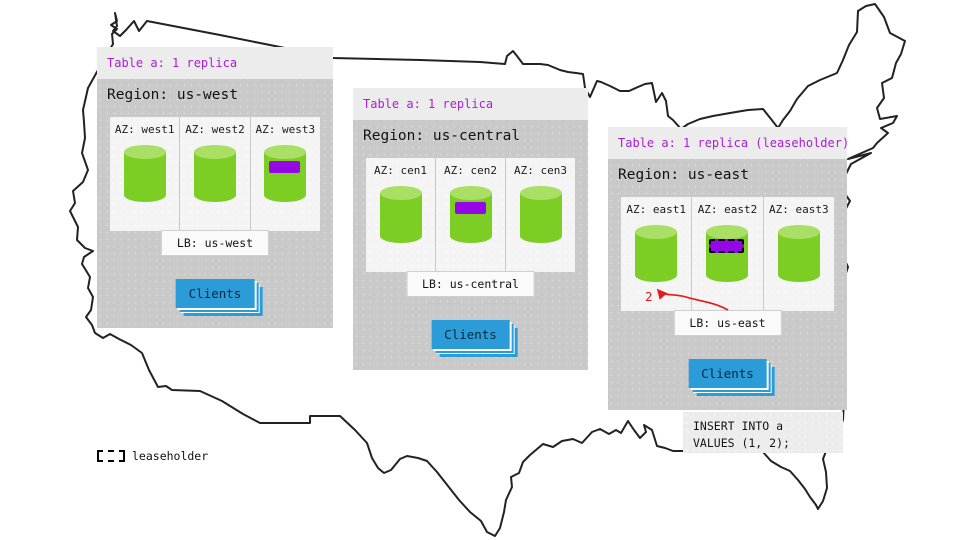  Describe the element at coordinates (170, 456) in the screenshot. I see `legend-label: leaseholder` at that location.